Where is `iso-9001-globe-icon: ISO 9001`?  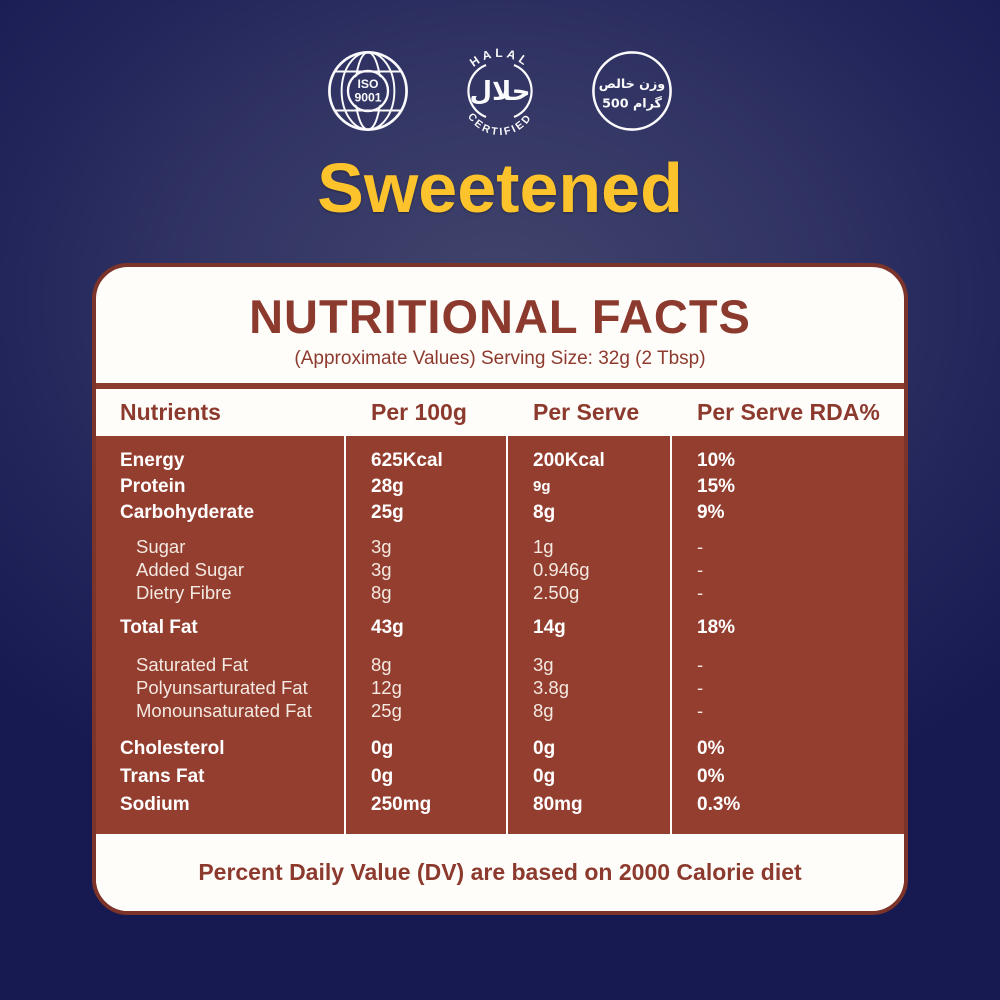
iso-9001-globe-icon: ISO 9001 is located at coordinates (368, 91).